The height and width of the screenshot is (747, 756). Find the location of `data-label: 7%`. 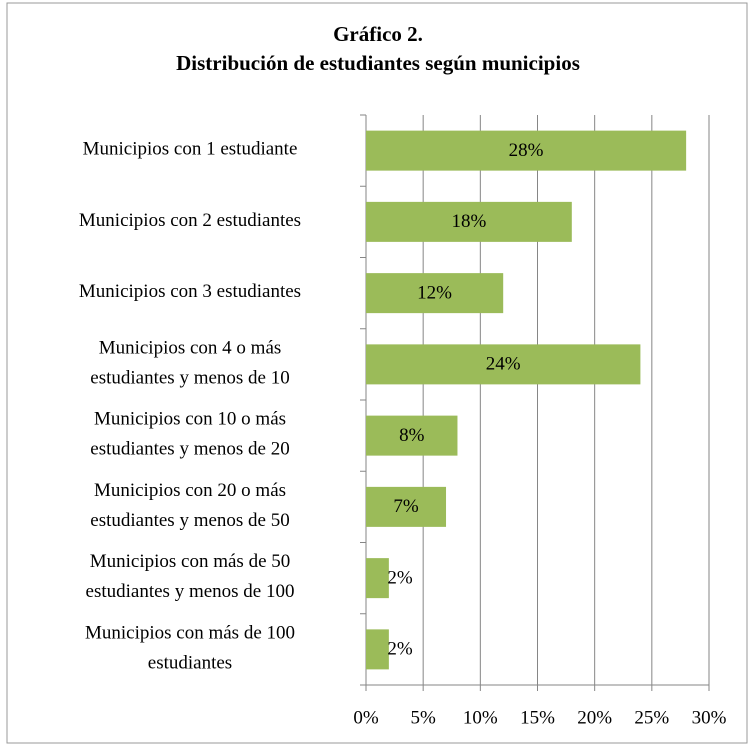

data-label: 7% is located at coordinates (406, 506).